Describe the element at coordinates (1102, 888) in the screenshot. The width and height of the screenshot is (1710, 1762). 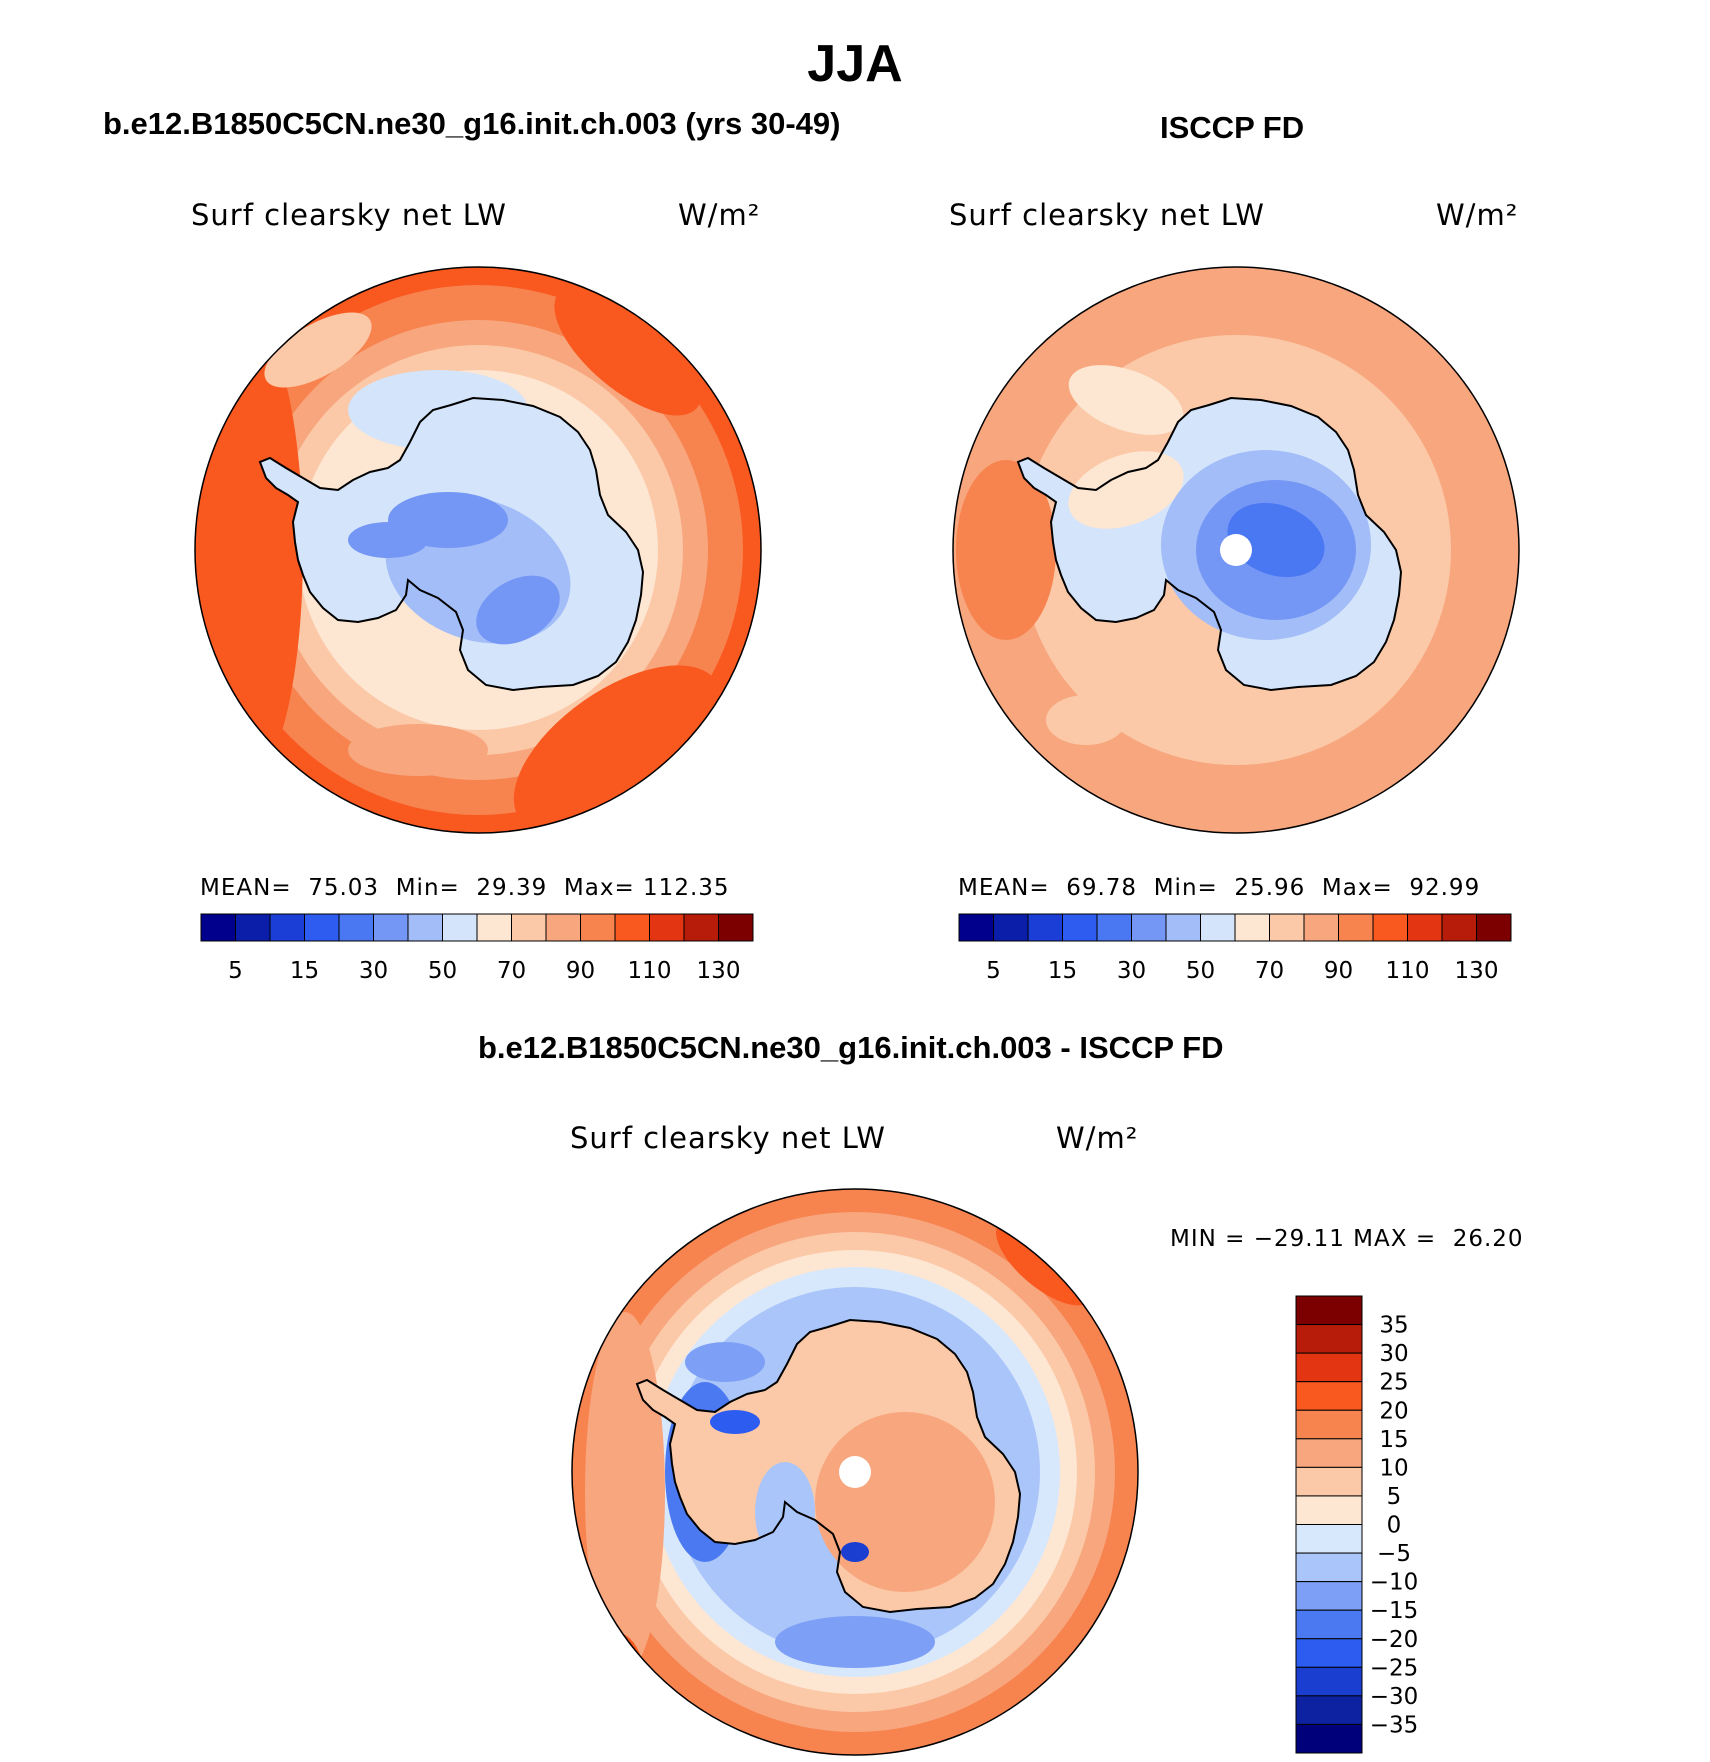
I see `mean-value: 69.78` at that location.